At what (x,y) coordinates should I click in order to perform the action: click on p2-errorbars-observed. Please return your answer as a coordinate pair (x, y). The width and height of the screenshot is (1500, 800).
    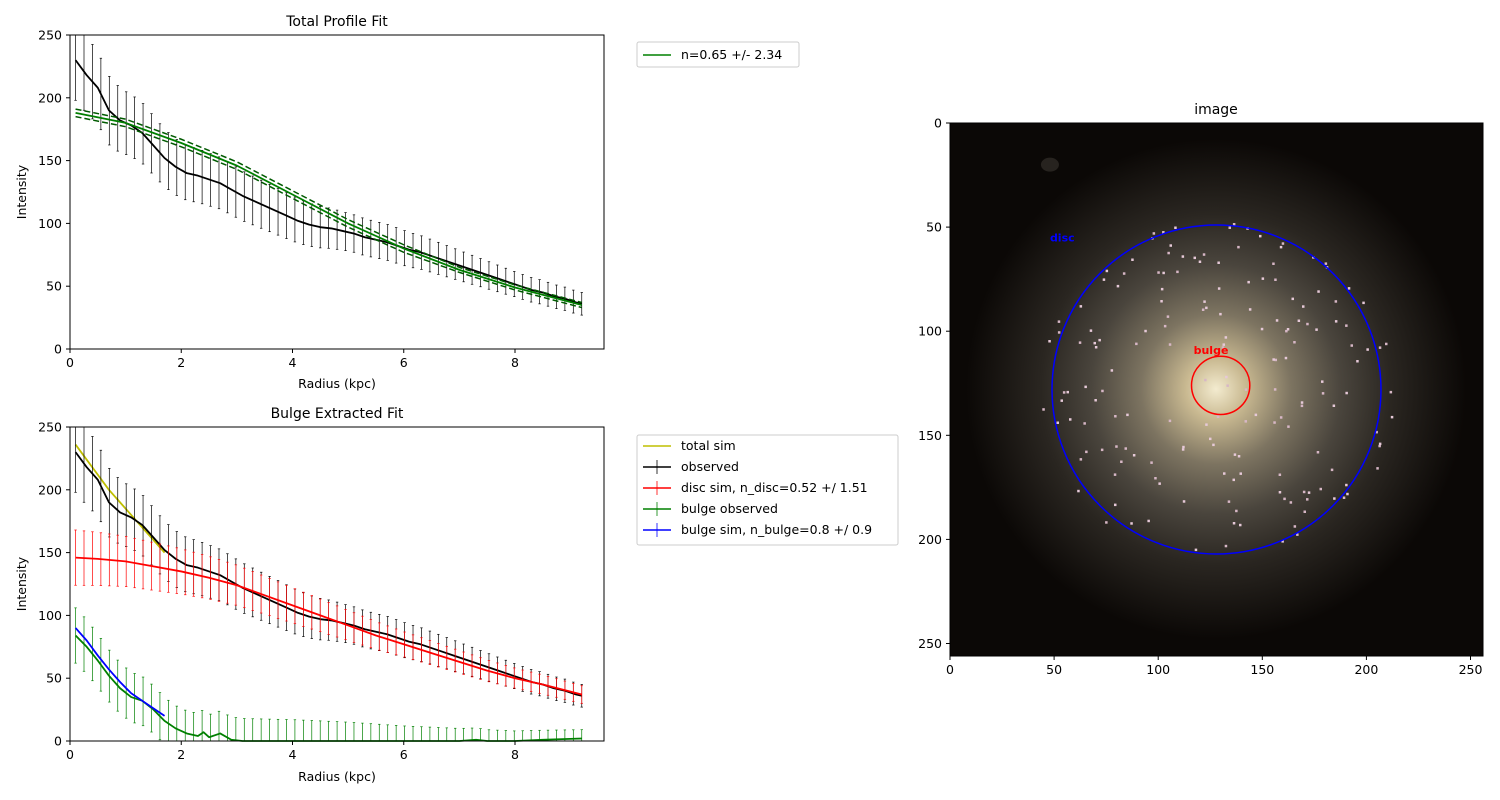
    Looking at the image, I should click on (328, 567).